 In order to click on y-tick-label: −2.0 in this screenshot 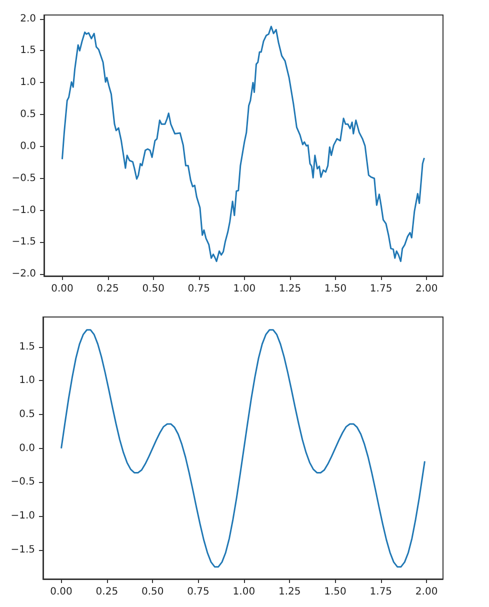, I will do `click(24, 274)`.